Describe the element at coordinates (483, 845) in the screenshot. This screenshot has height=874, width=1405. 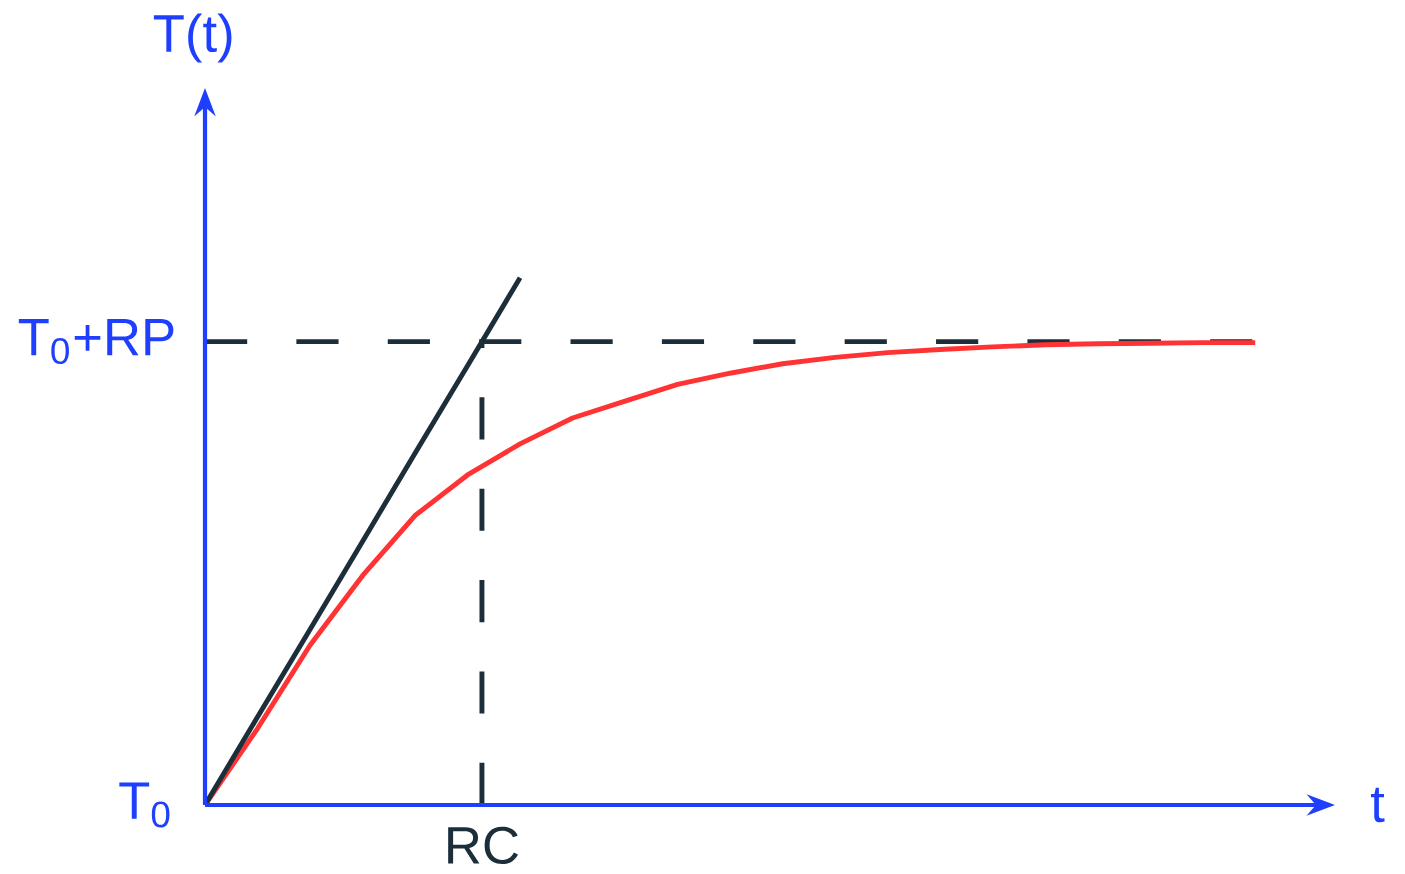
I see `text: RC` at that location.